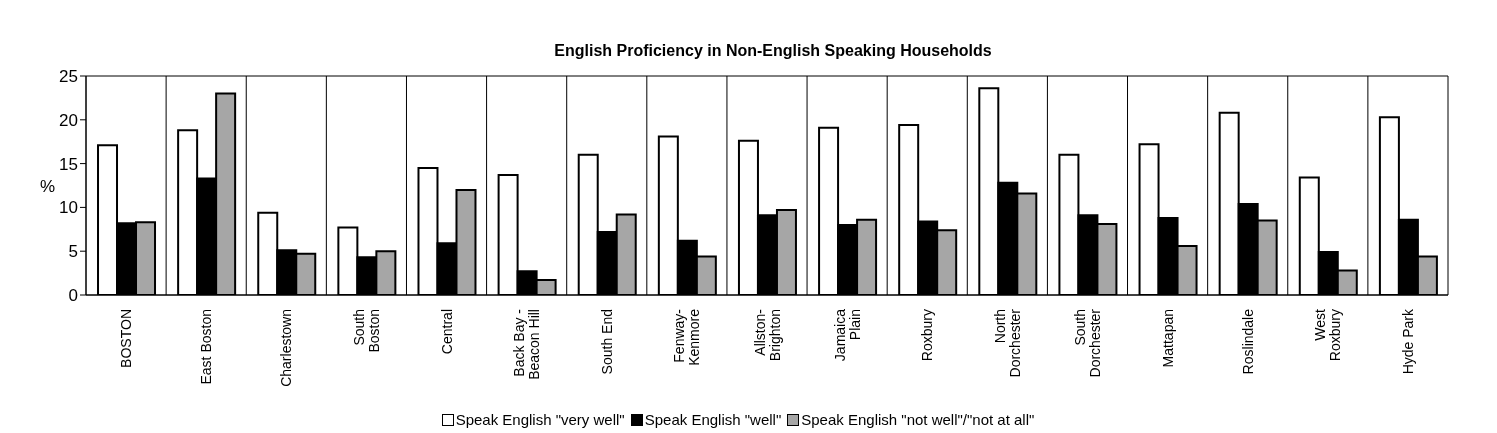 This screenshot has height=433, width=1497. What do you see at coordinates (918, 419) in the screenshot?
I see `legend-label: Speak English "not well"/"not at all"` at bounding box center [918, 419].